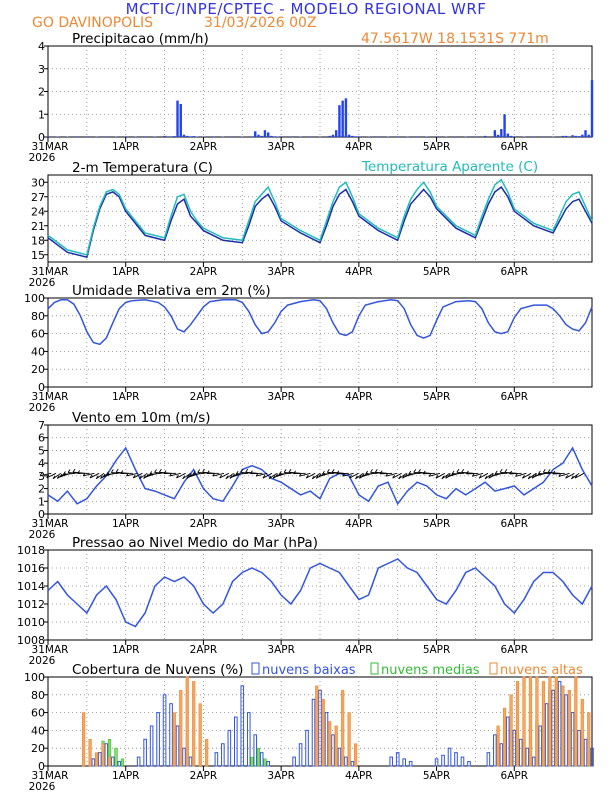 The image size is (612, 792). I want to click on y-tick-label: 0, so click(41, 137).